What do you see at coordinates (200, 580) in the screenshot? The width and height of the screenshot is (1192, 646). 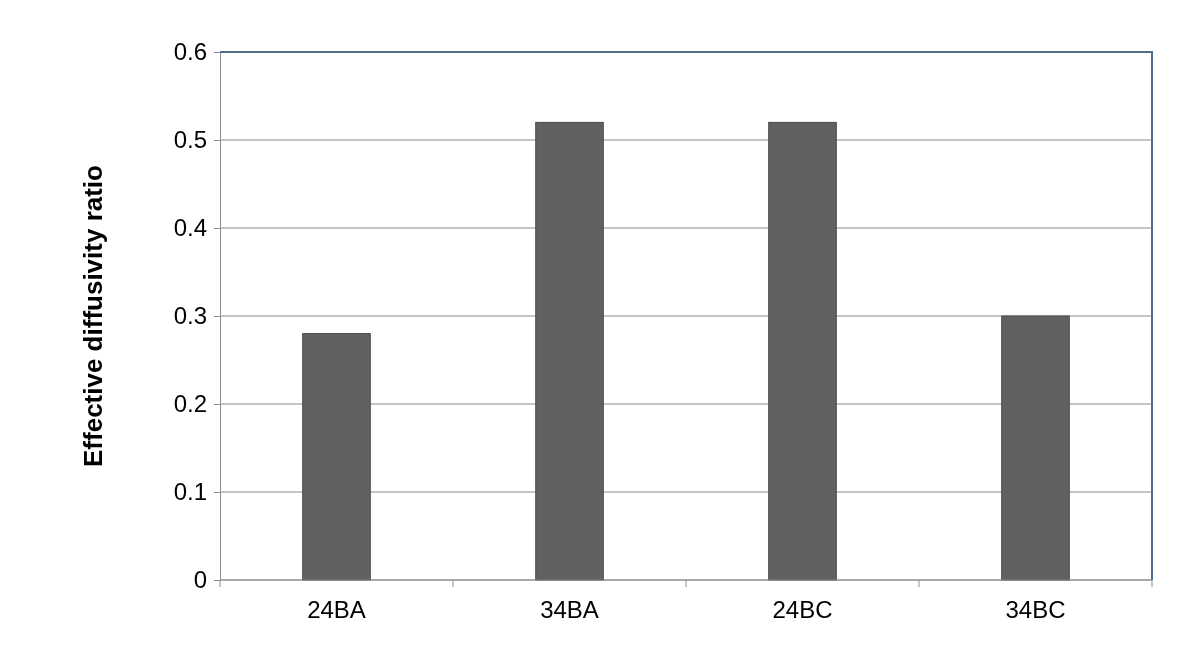 I see `y-tick-label: 0` at bounding box center [200, 580].